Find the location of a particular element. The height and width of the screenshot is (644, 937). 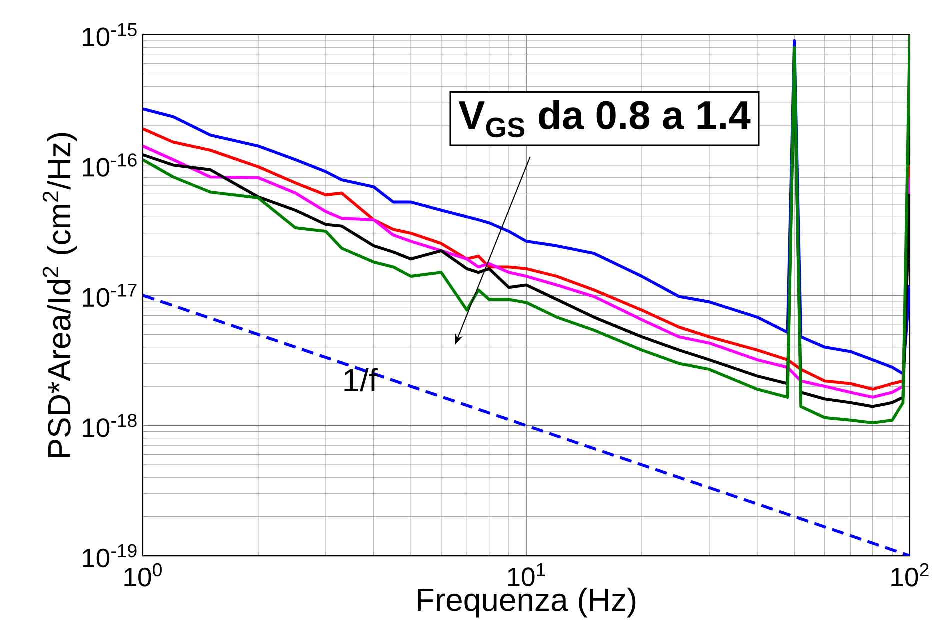

annotation: V$_{GS}$ da 0.8 a 1.4 is located at coordinates (604, 119).